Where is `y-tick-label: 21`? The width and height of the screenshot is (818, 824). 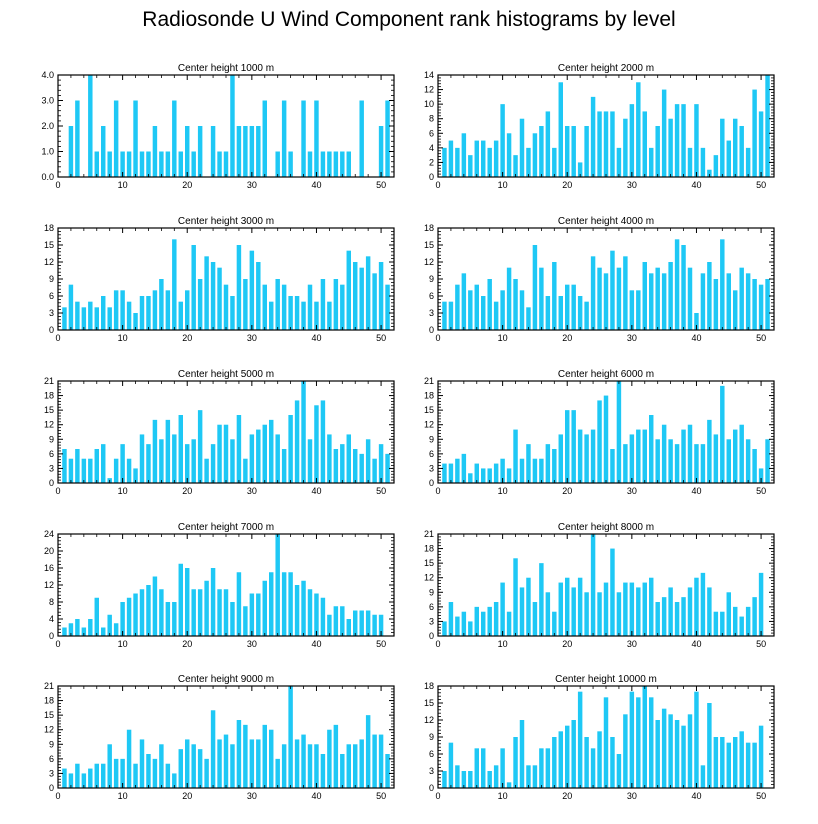
y-tick-label: 21 is located at coordinates (49, 381).